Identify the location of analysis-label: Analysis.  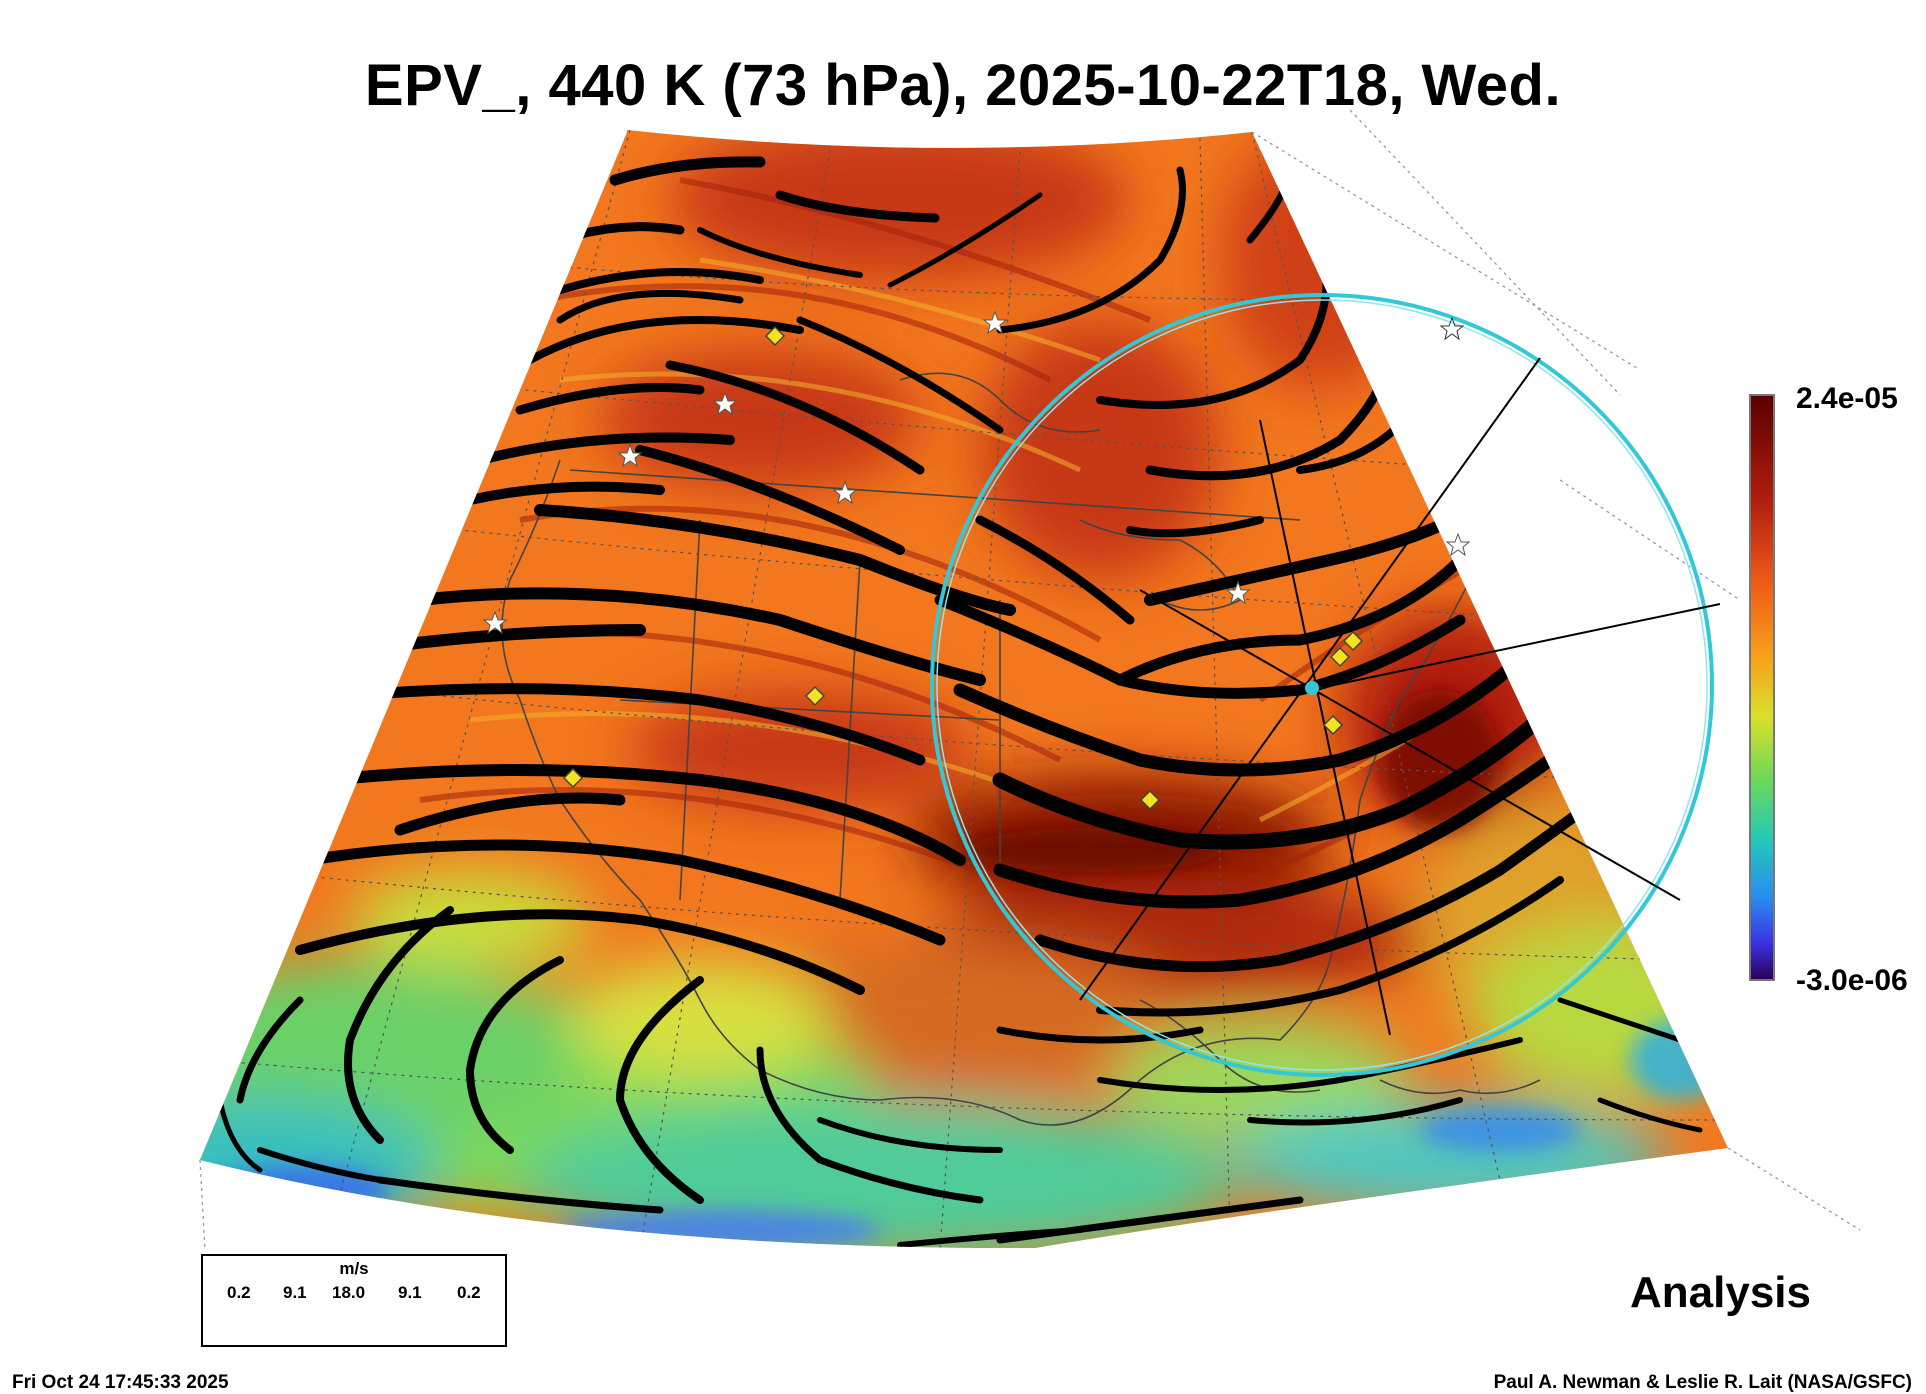
(1720, 1292).